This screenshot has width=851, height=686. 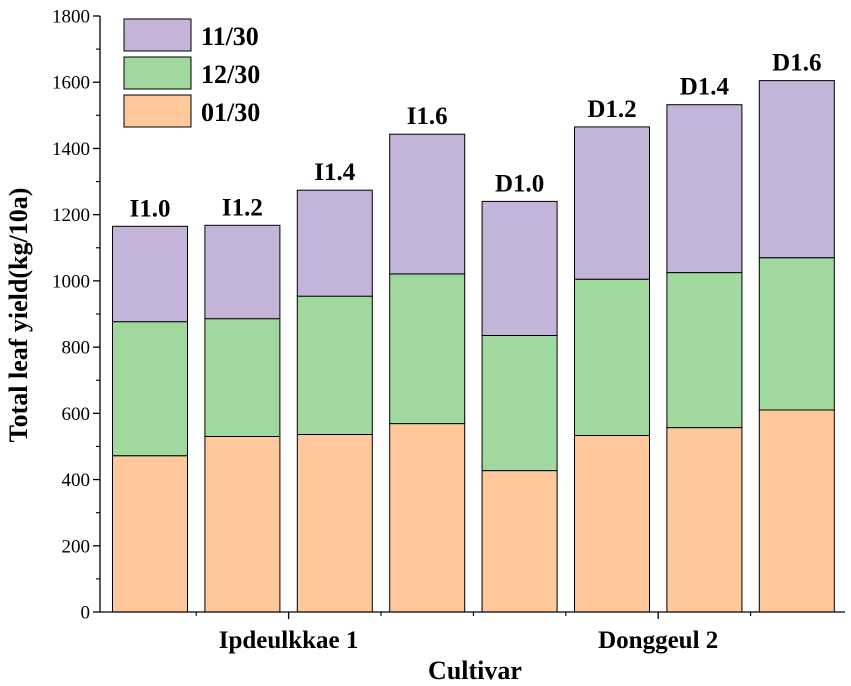 What do you see at coordinates (230, 112) in the screenshot?
I see `legend-label: 01/30` at bounding box center [230, 112].